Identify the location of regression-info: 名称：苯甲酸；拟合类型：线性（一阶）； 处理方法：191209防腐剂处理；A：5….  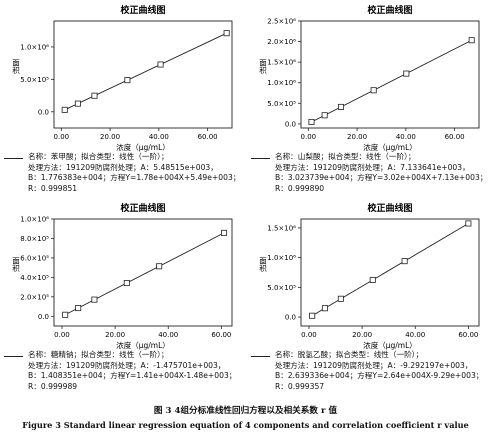
(139, 173).